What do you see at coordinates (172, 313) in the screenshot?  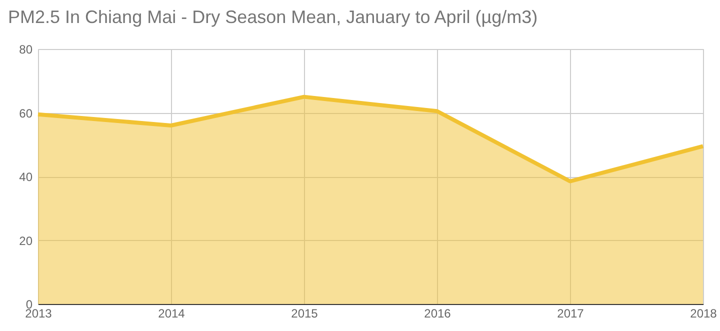 I see `x-tick-label: 2014` at bounding box center [172, 313].